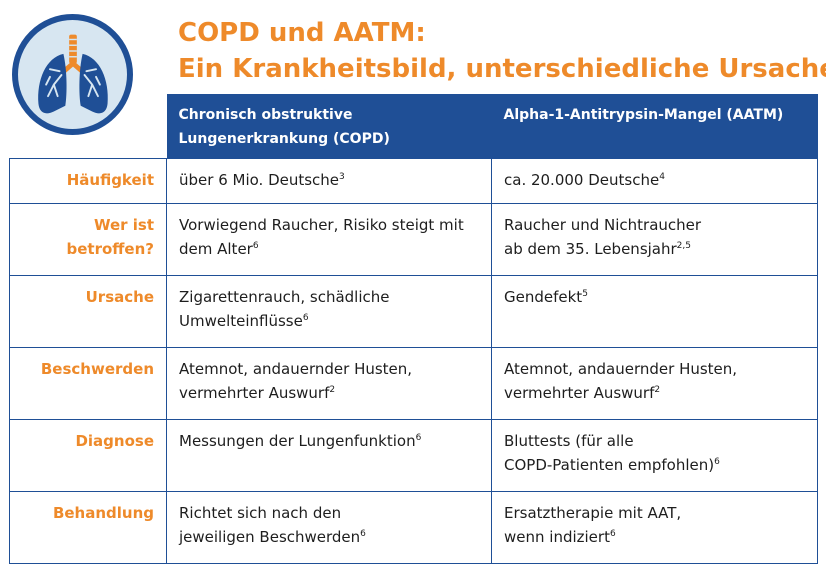  I want to click on aatm-cell-line-1: Gendefekt5, so click(546, 296).